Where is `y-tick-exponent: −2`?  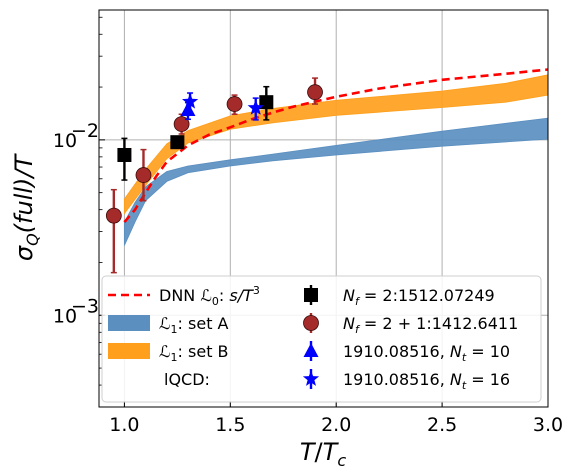 y-tick-exponent: −2 is located at coordinates (85, 131).